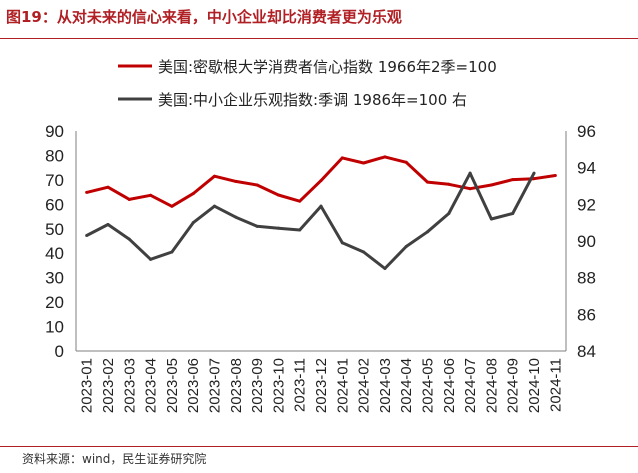 The image size is (638, 473). What do you see at coordinates (342, 385) in the screenshot?
I see `x-tick-label: 2024-01` at bounding box center [342, 385].